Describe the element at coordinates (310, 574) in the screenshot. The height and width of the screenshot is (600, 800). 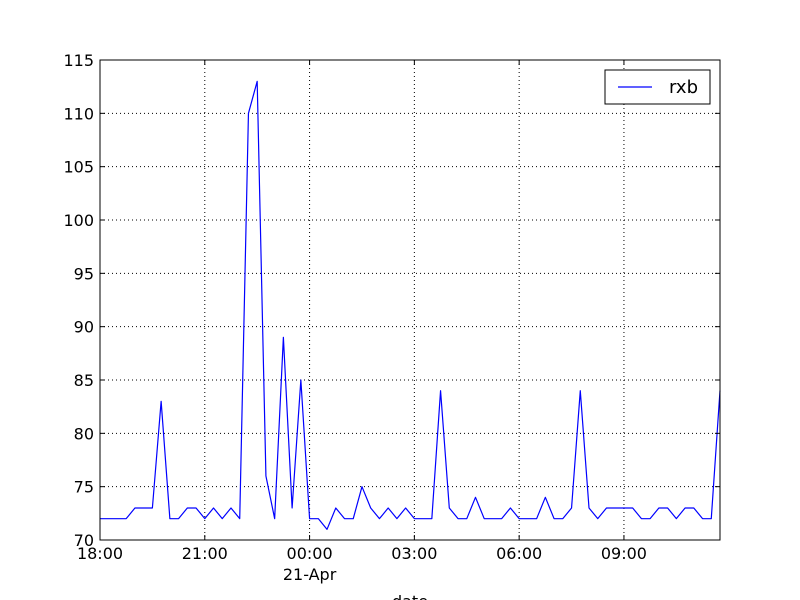
I see `x-tick-date-label: 21-Apr` at that location.